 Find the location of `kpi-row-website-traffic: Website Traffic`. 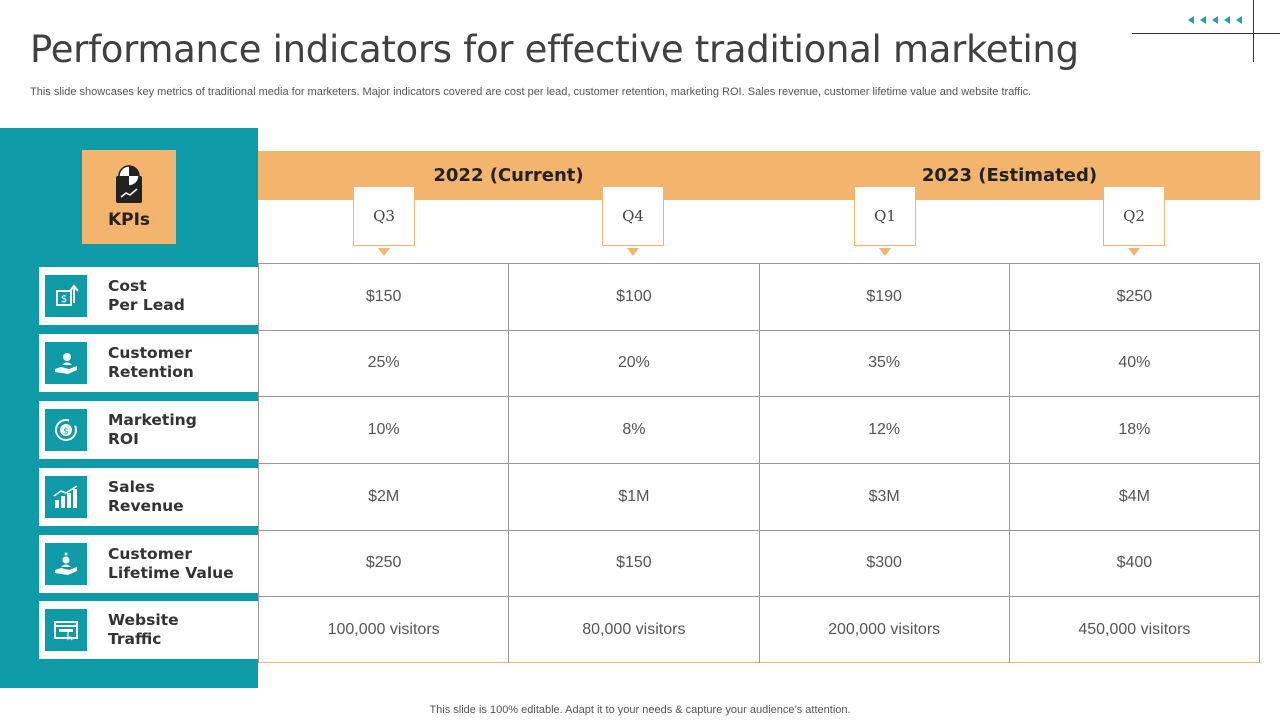

kpi-row-website-traffic: Website Traffic is located at coordinates (148, 630).